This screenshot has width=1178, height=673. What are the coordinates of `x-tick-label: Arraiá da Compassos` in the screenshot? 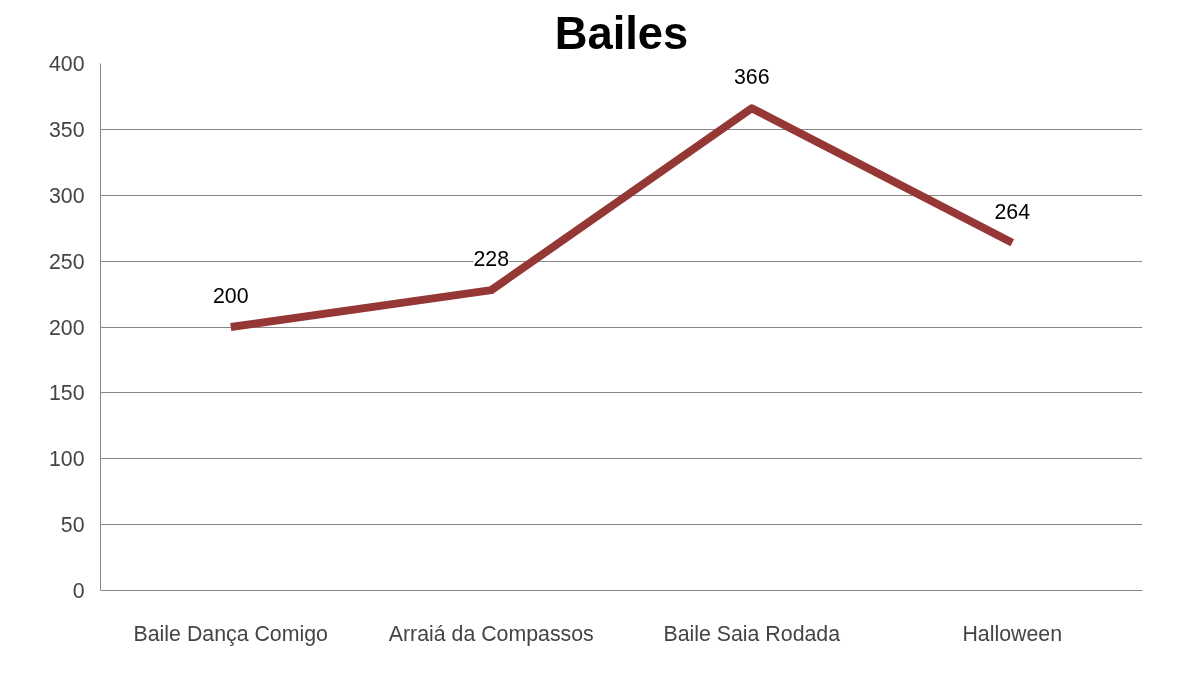 It's located at (491, 633).